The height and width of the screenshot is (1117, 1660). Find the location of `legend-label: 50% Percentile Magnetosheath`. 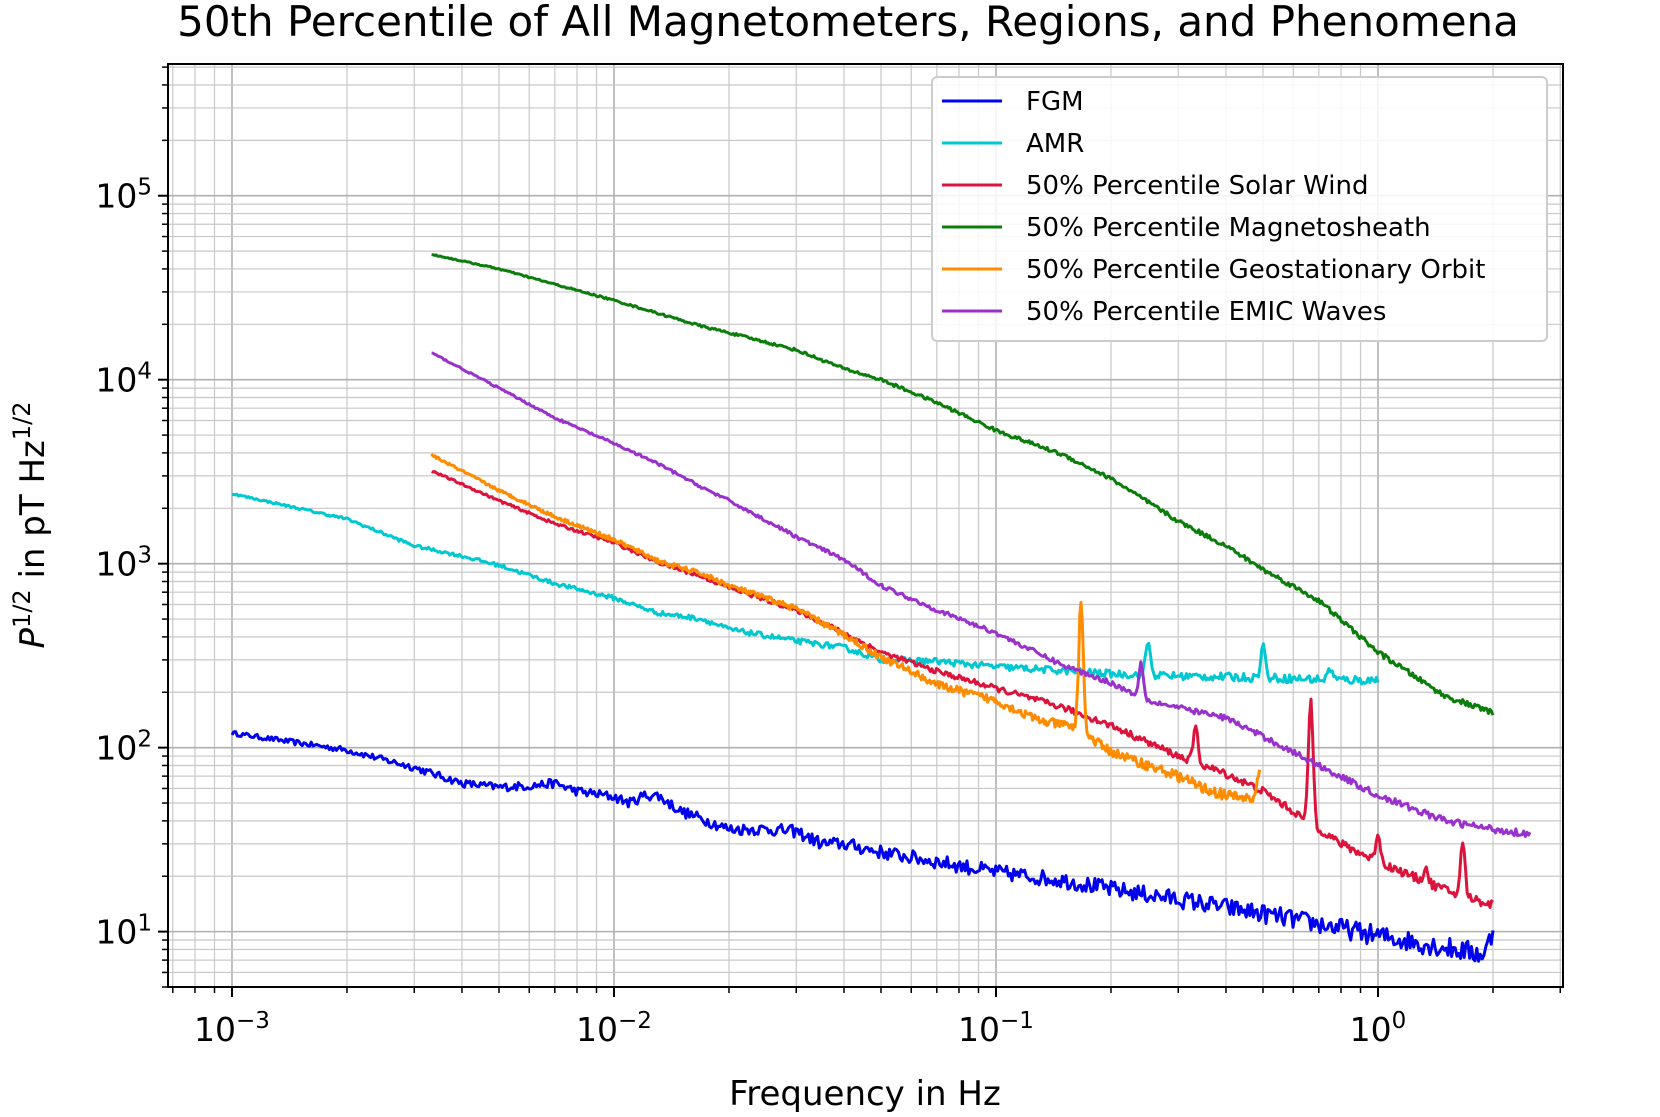

legend-label: 50% Percentile Magnetosheath is located at coordinates (1228, 228).